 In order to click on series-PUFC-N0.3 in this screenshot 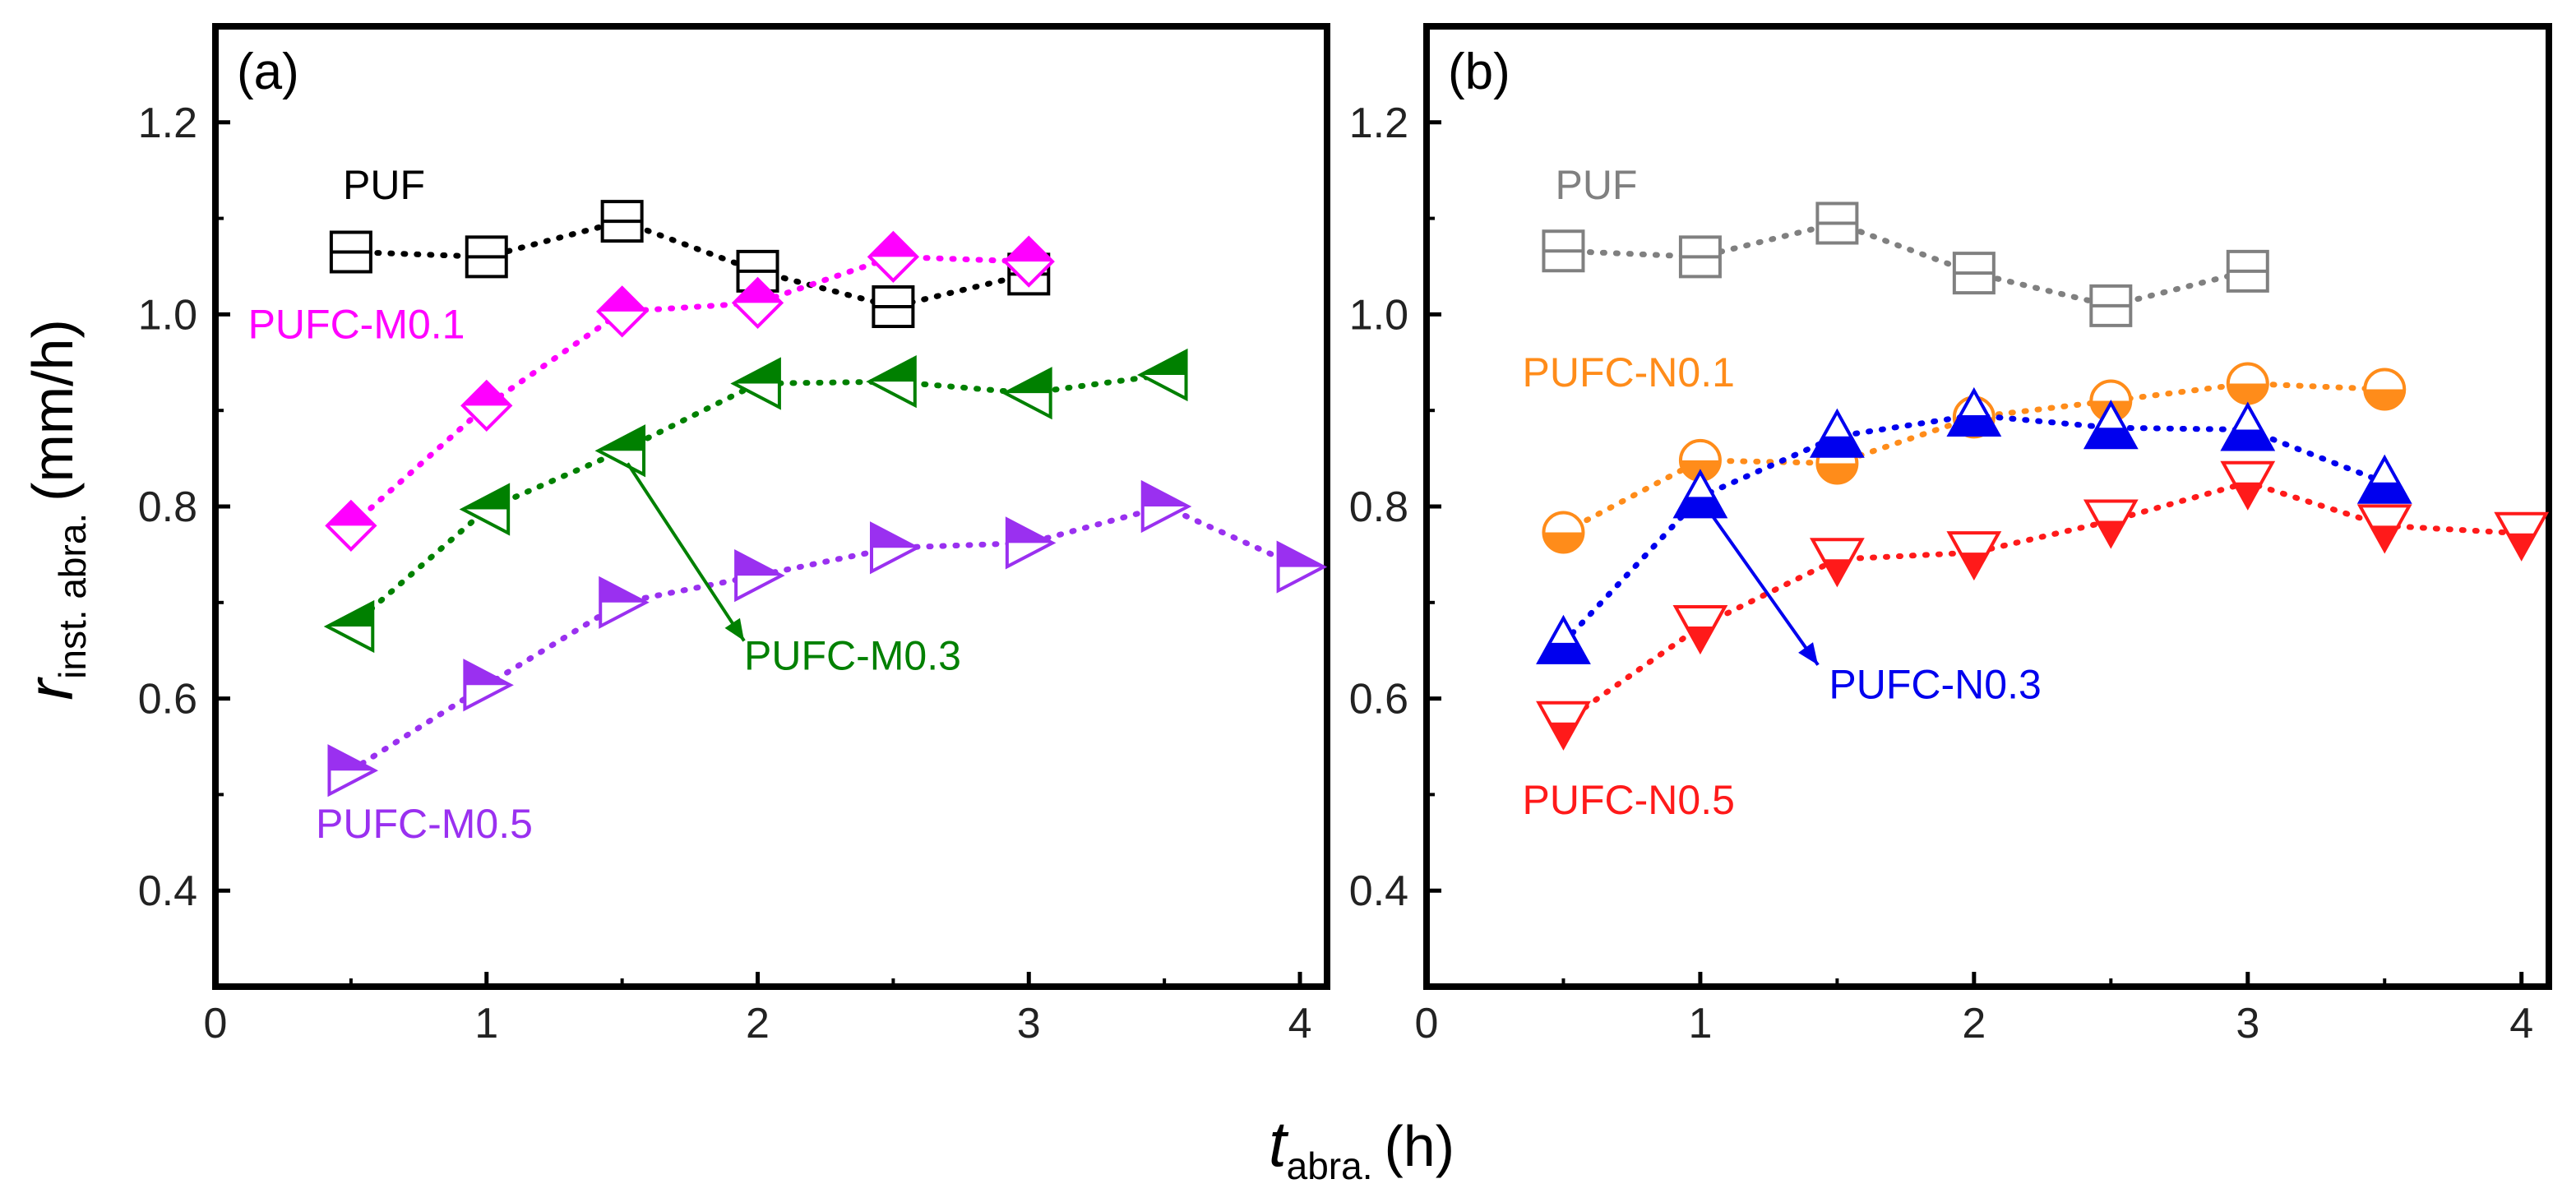, I will do `click(1974, 525)`.